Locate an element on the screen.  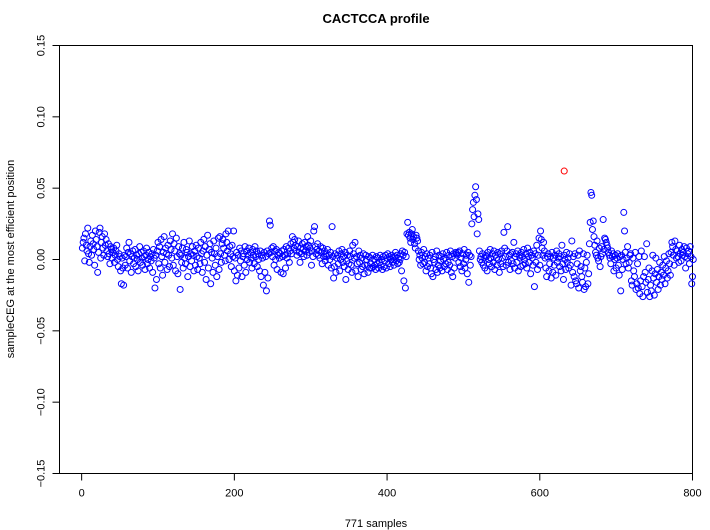
highlighted-data-point is located at coordinates (564, 171).